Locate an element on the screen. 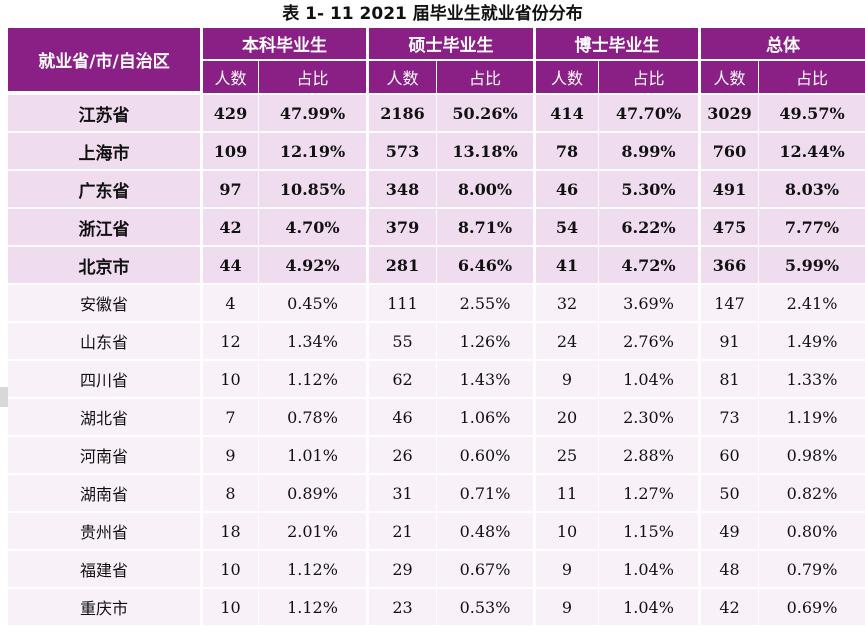 Image resolution: width=865 pixels, height=632 pixels. province-cell: 湖北省 is located at coordinates (104, 416).